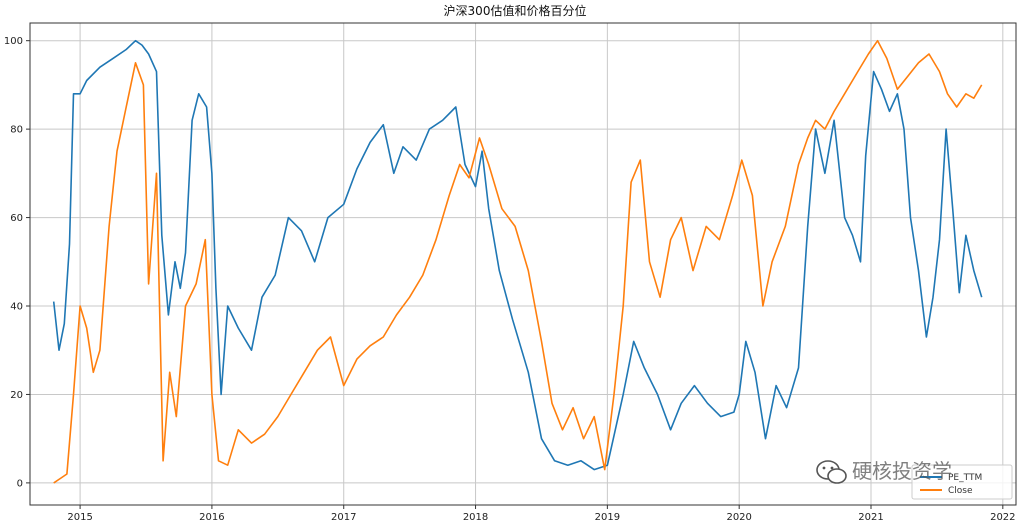 The height and width of the screenshot is (523, 1024). Describe the element at coordinates (475, 517) in the screenshot. I see `x-tick-label: 2018` at that location.